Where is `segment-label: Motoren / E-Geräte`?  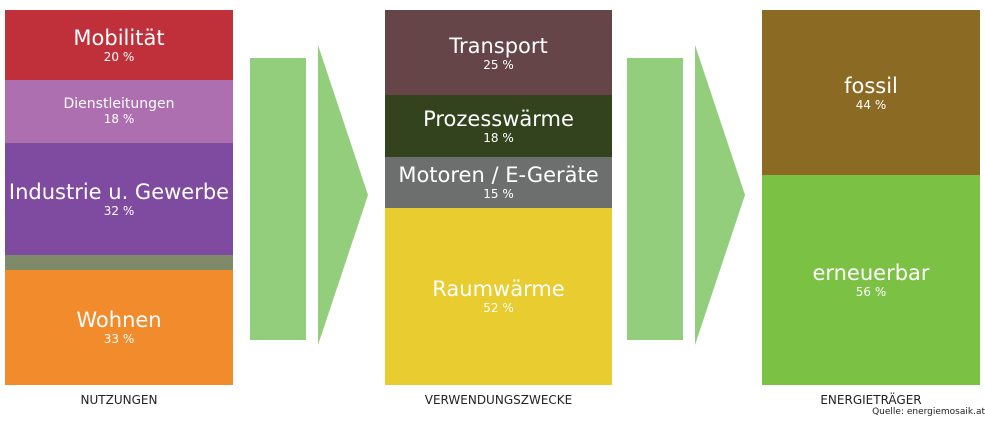
segment-label: Motoren / E-Geräte is located at coordinates (498, 175).